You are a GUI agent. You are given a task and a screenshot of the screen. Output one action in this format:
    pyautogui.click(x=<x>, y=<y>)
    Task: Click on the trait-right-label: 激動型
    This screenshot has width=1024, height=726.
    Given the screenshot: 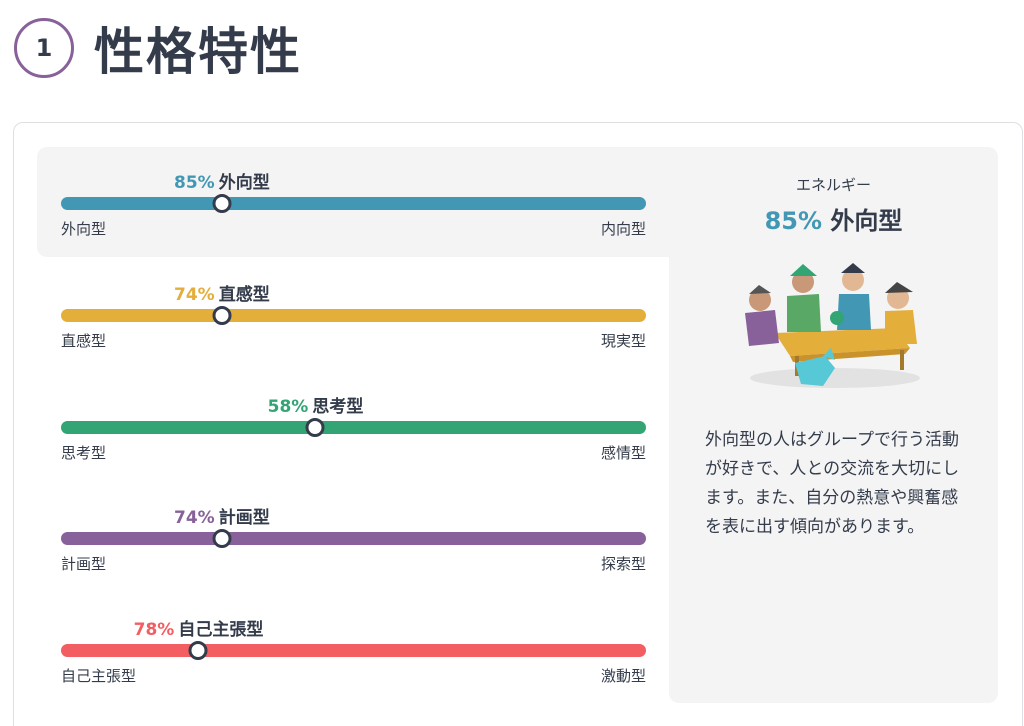 What is the action you would take?
    pyautogui.click(x=623, y=676)
    